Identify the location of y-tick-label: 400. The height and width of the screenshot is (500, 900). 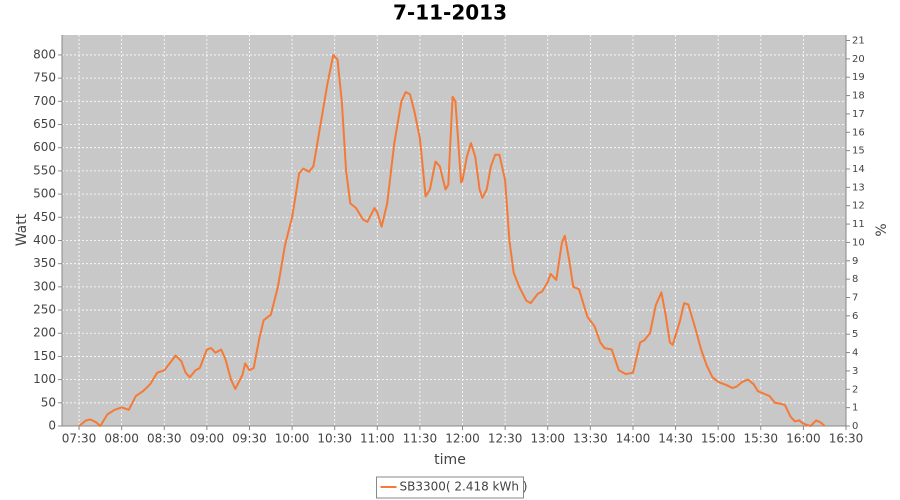
(44, 240).